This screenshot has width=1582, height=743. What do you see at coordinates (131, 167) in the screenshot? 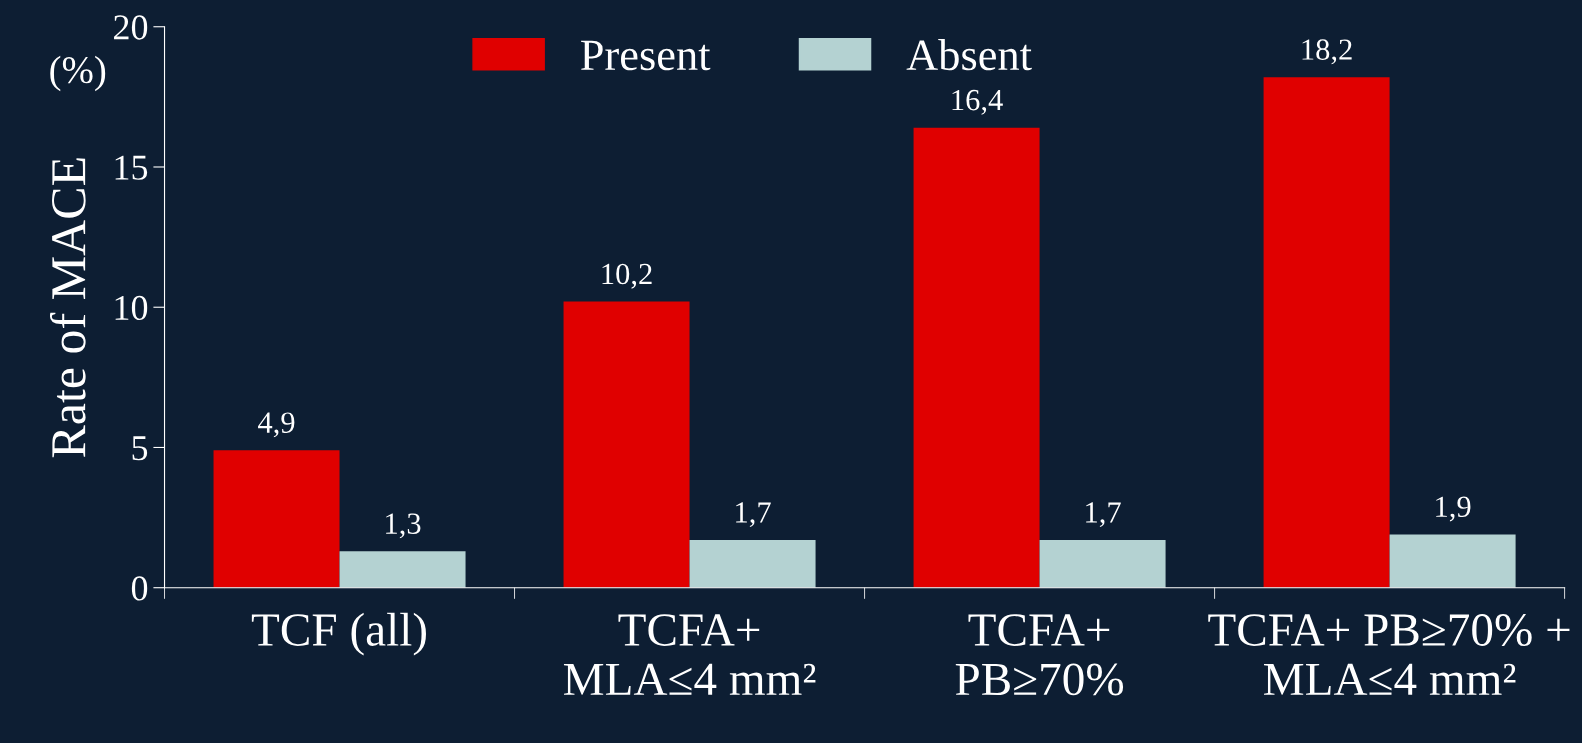
I see `y-tick-label: 15` at bounding box center [131, 167].